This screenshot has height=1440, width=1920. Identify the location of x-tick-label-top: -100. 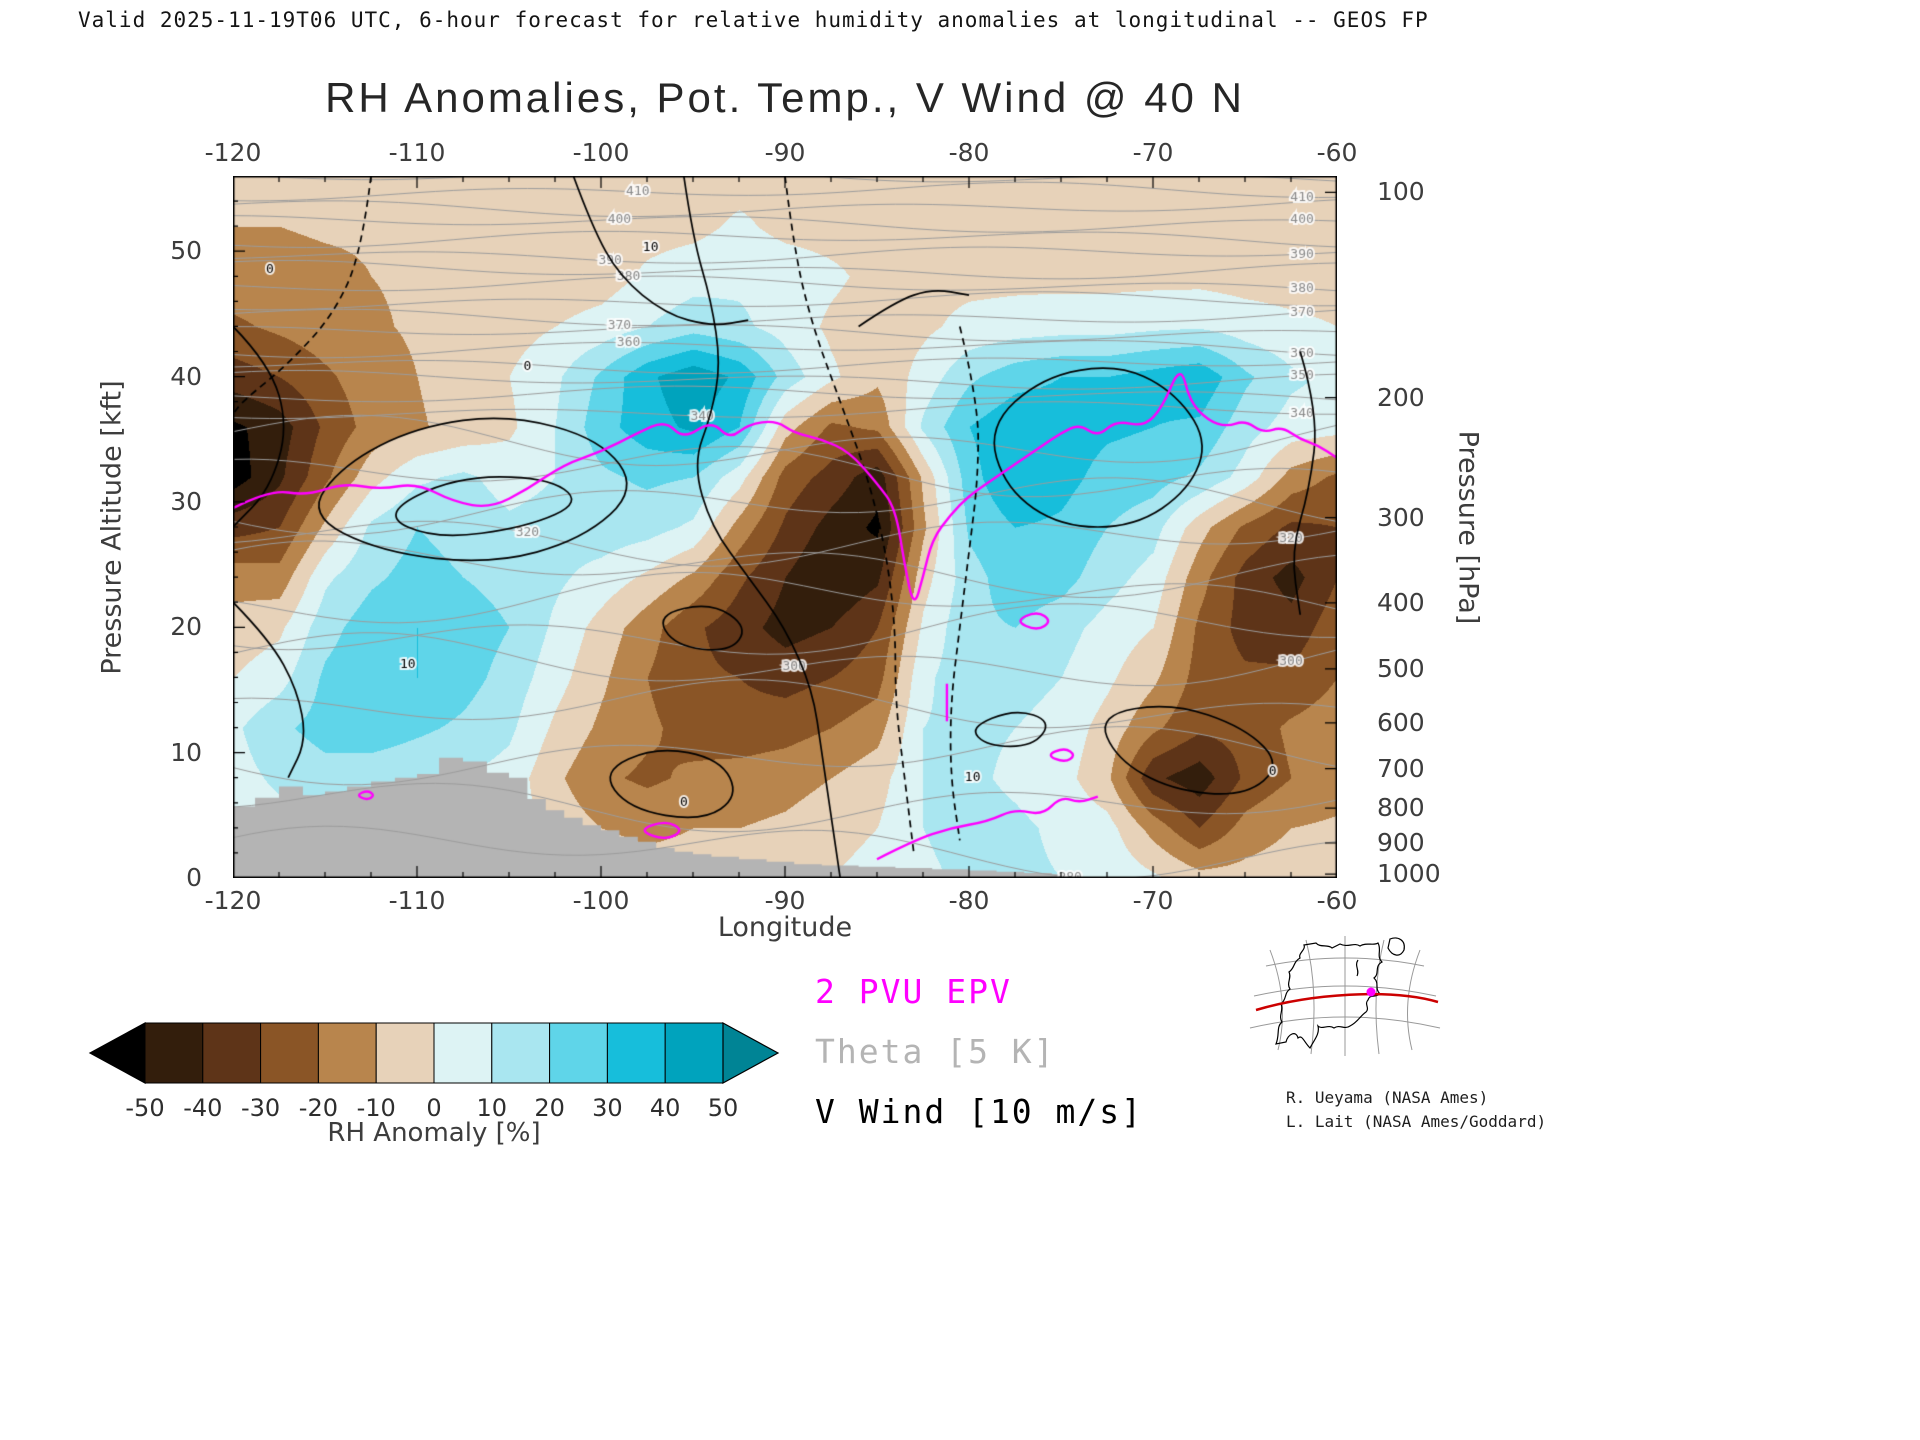
(601, 152).